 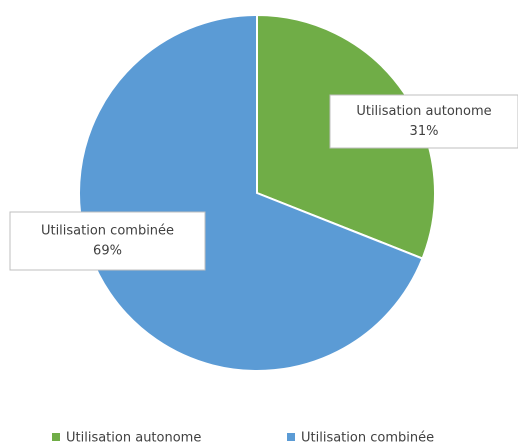 I want to click on data-label-category: Utilisation autonome, so click(x=423, y=111).